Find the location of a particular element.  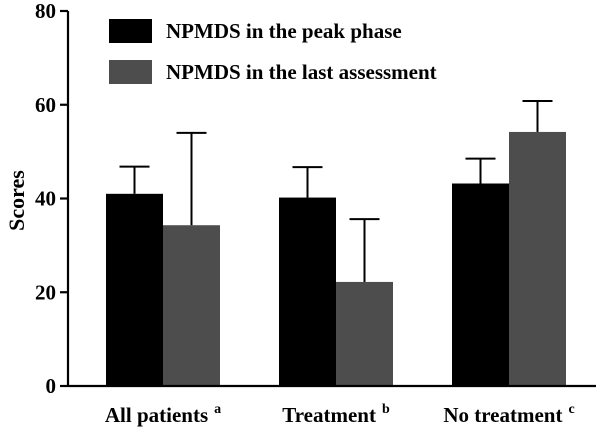

legend-label: NPMDS in the peak phase is located at coordinates (284, 31).